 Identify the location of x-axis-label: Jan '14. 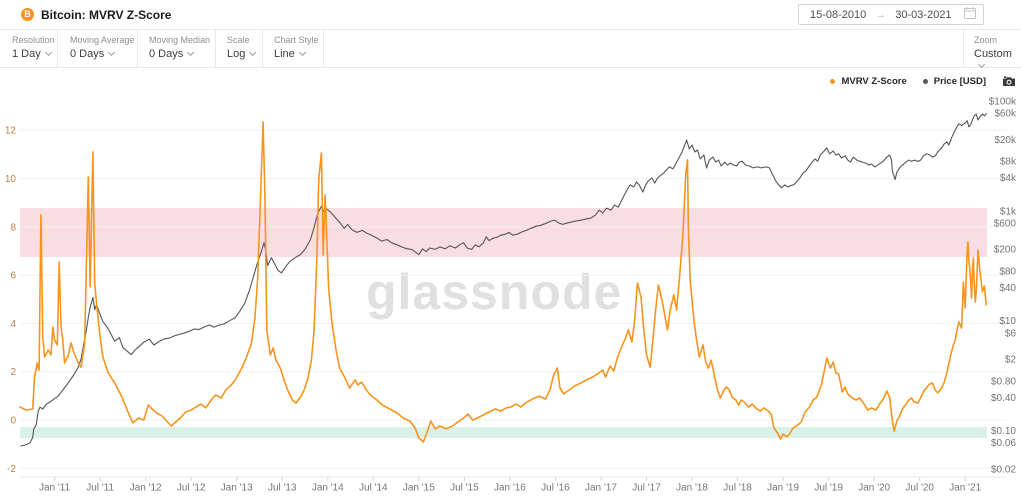
(328, 488).